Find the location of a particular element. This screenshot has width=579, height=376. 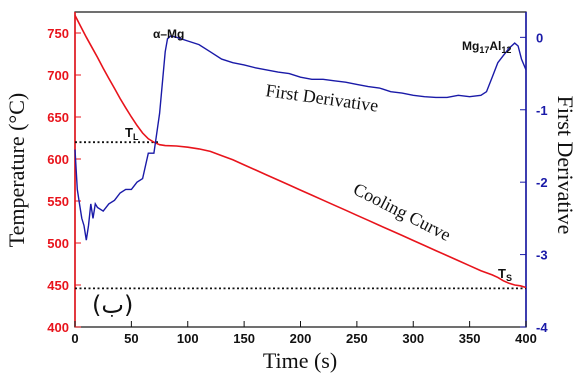

panel-label: (ب) is located at coordinates (112, 305).